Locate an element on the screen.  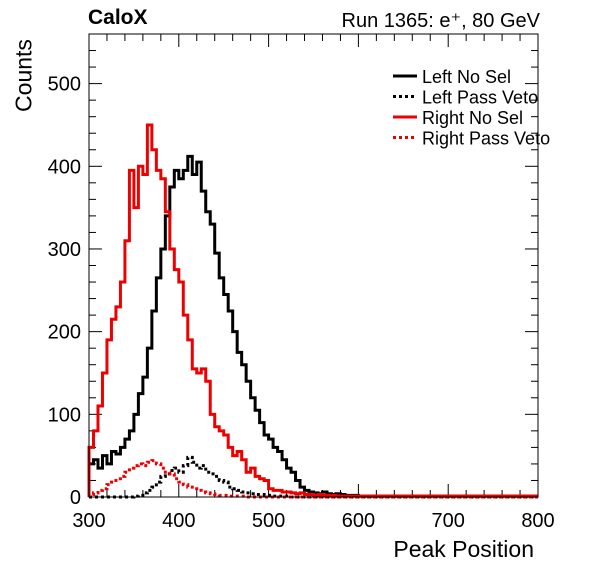
x-tick-label: 800 is located at coordinates (537, 521).